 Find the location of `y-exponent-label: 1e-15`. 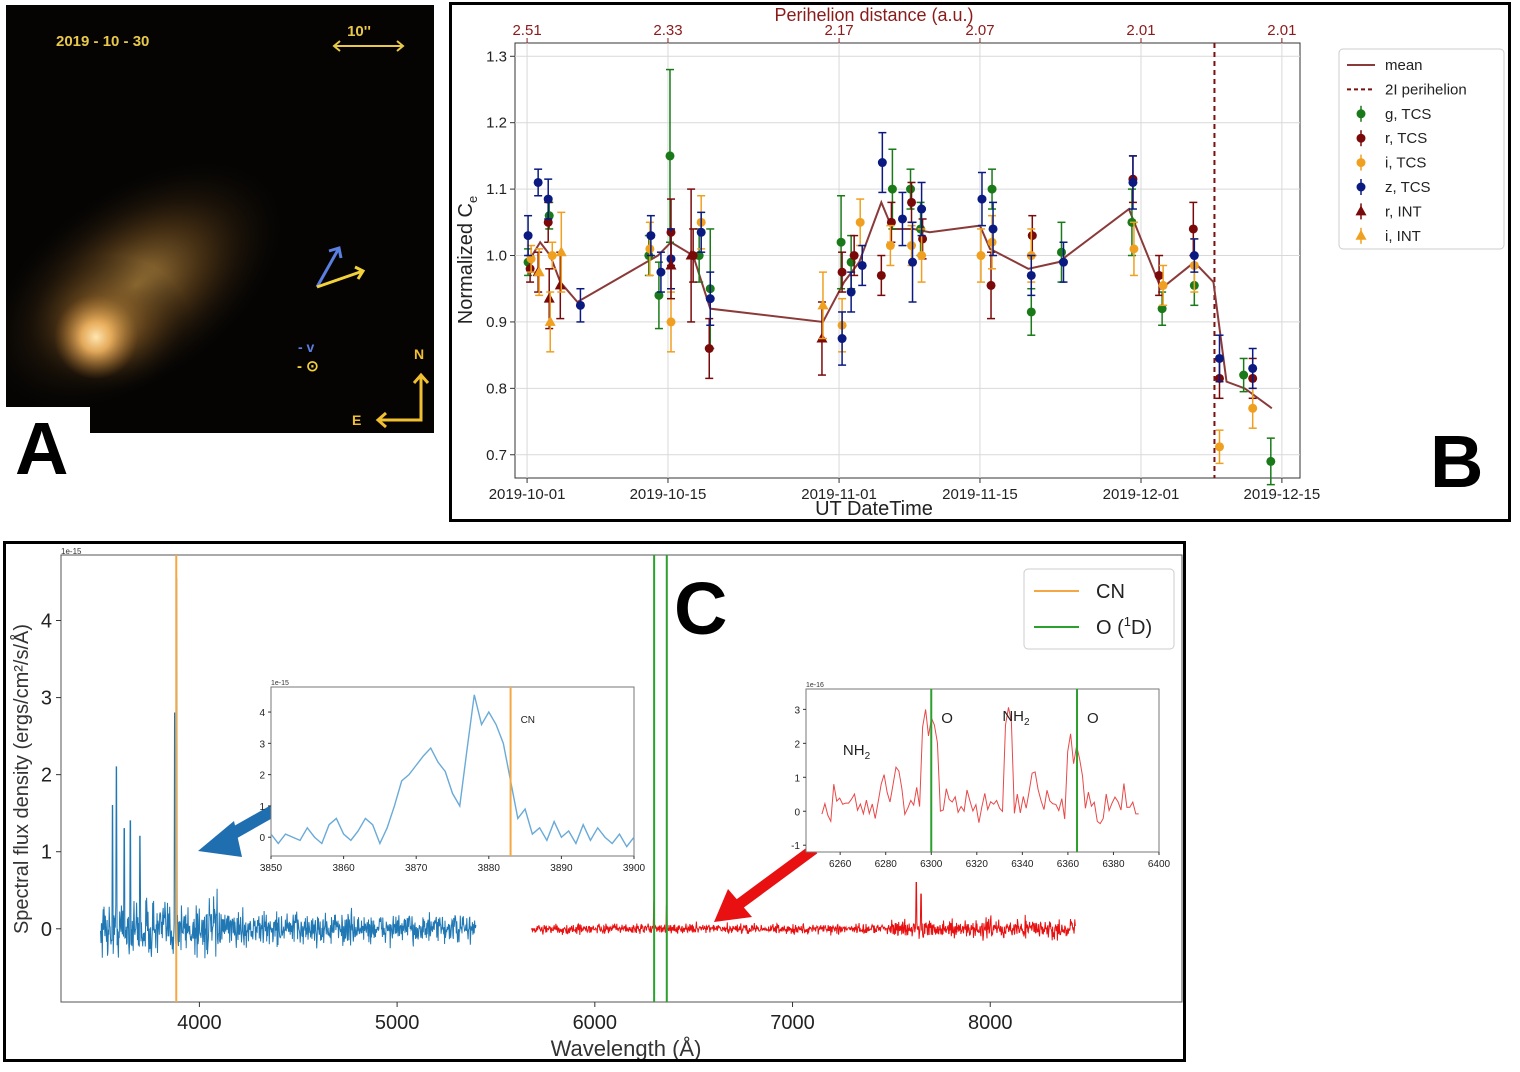

y-exponent-label: 1e-15 is located at coordinates (71, 551).